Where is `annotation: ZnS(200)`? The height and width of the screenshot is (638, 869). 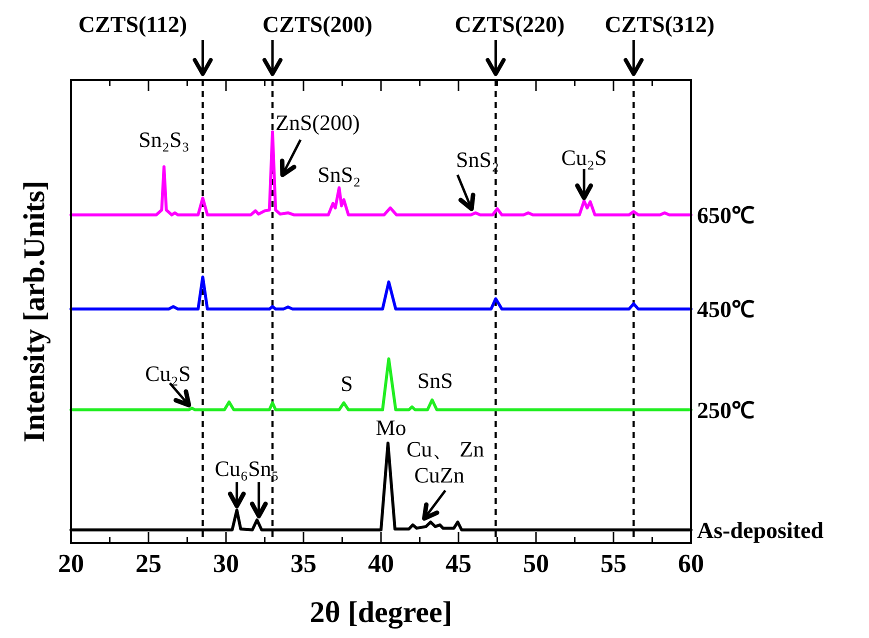 annotation: ZnS(200) is located at coordinates (318, 122).